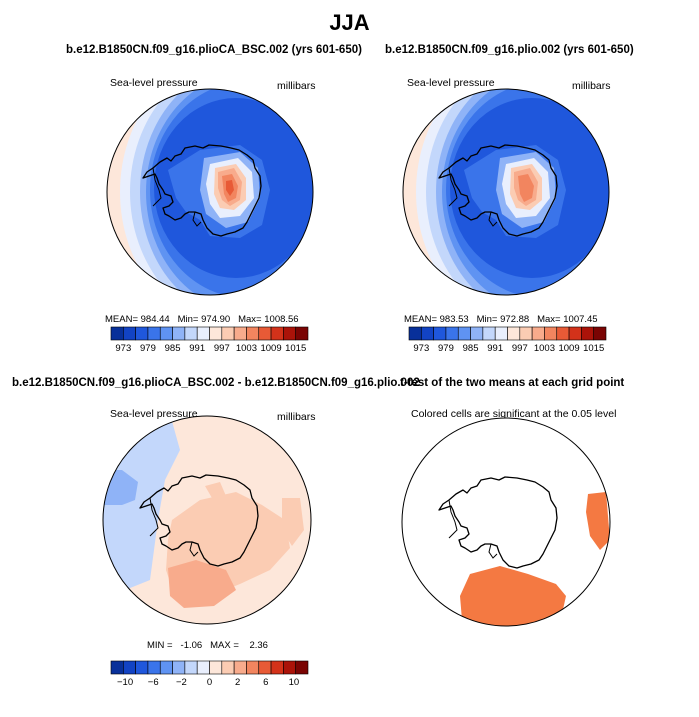 This screenshot has width=699, height=717. What do you see at coordinates (296, 86) in the screenshot?
I see `panel-1-units-label: millibars` at bounding box center [296, 86].